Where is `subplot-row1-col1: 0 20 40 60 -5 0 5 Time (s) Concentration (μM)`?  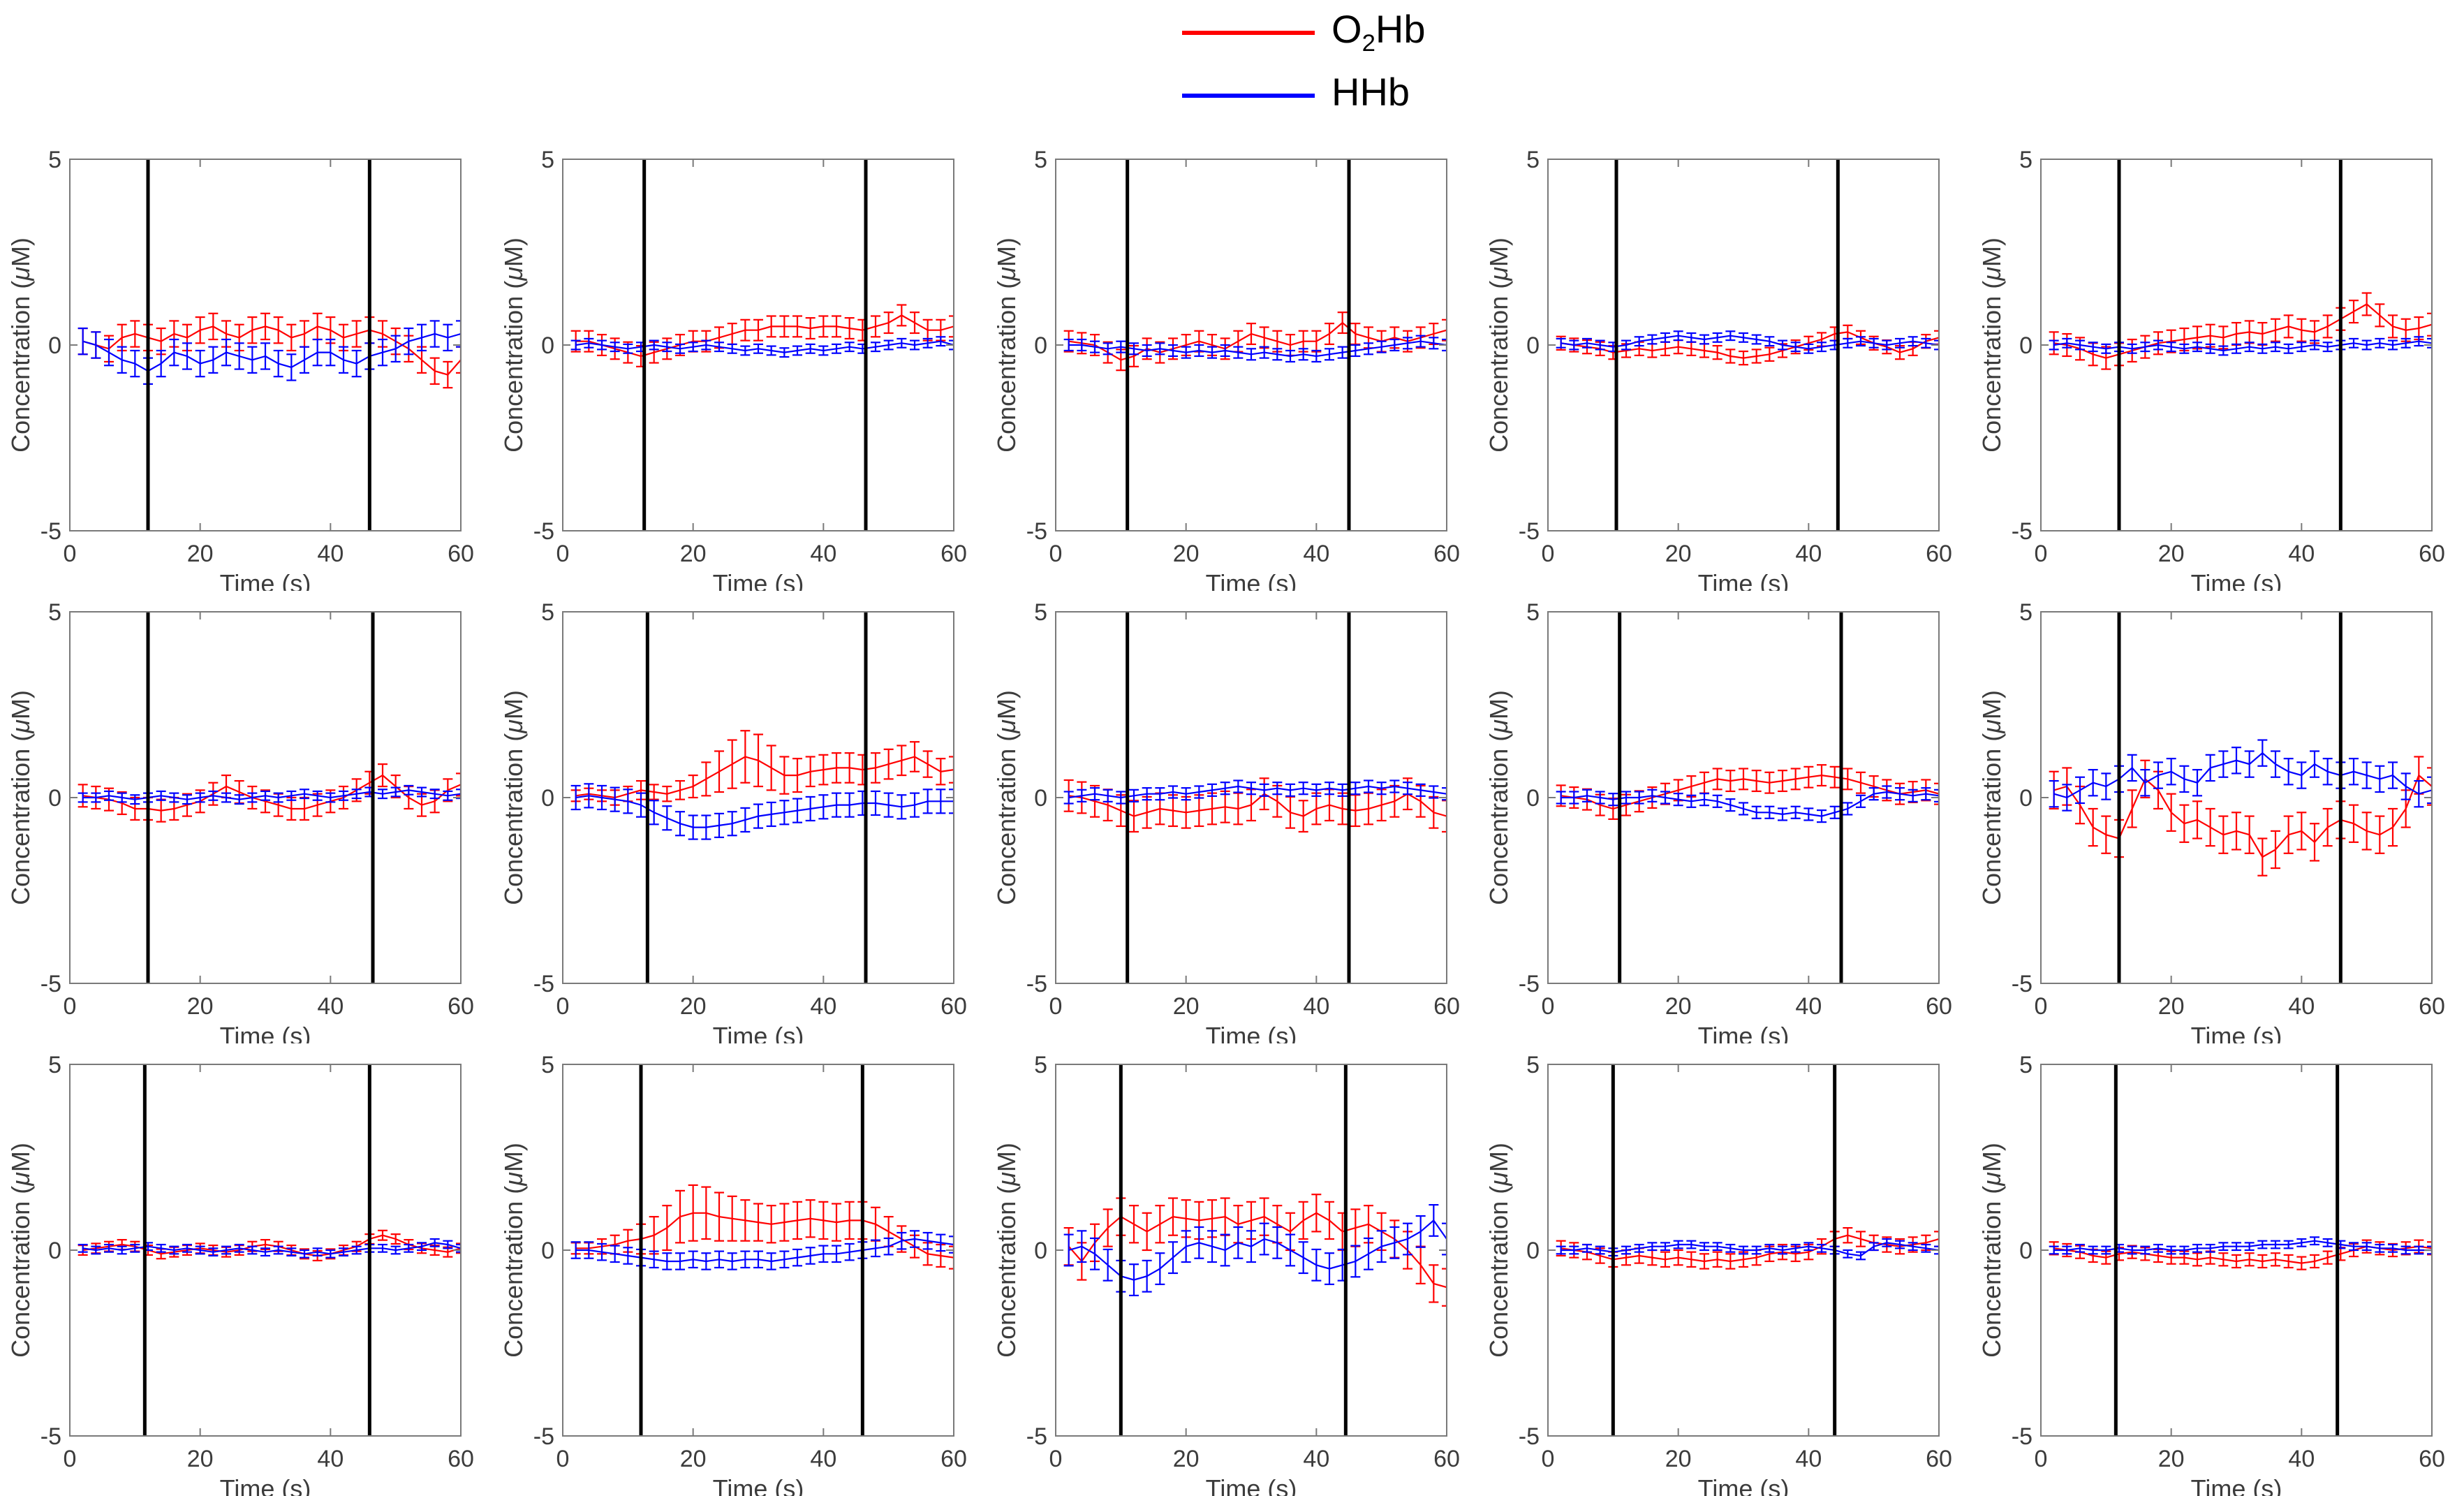 subplot-row1-col1: 0 20 40 60 -5 0 5 Time (s) Concentration (μM) is located at coordinates (246, 368).